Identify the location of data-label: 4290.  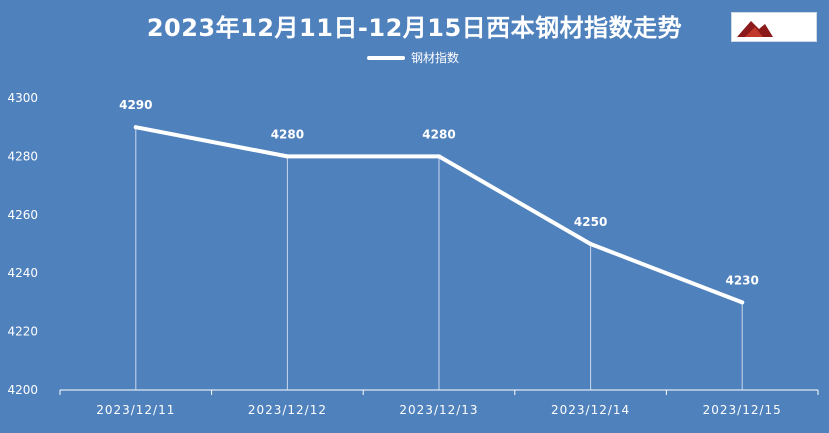
(135, 105).